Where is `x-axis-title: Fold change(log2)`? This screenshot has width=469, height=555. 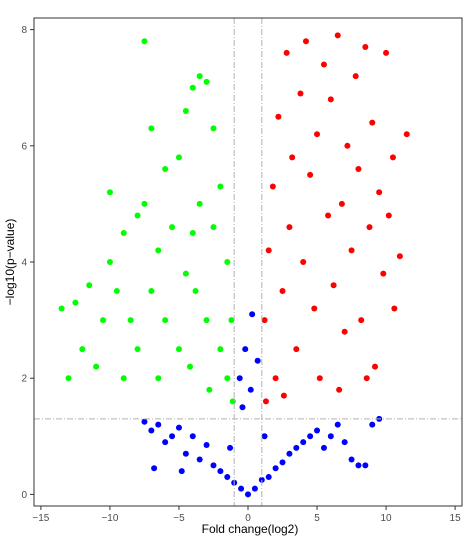
x-axis-title: Fold change(log2) is located at coordinates (250, 529).